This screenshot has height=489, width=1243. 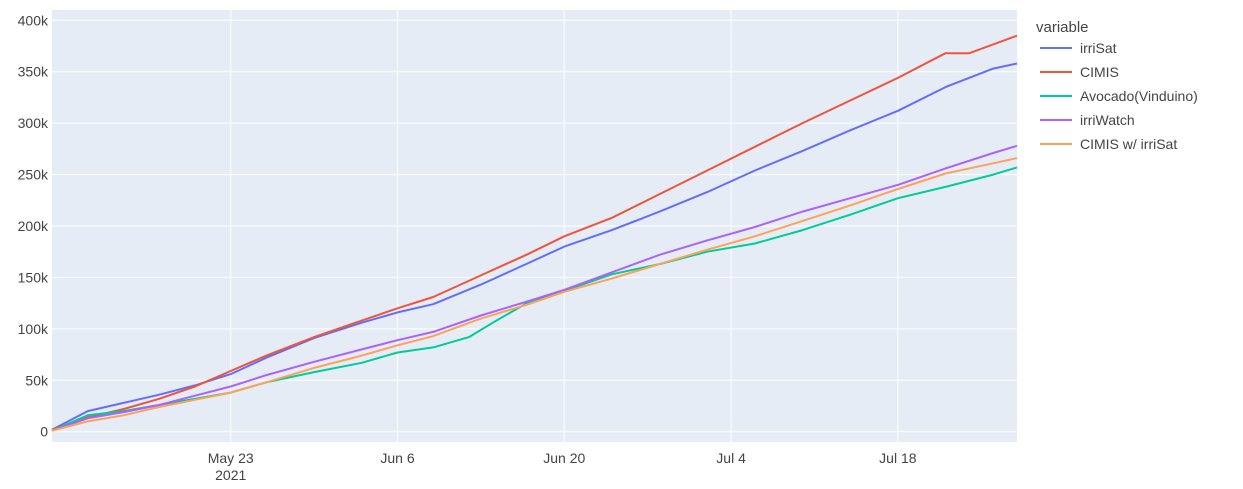 I want to click on legend-title: variable, so click(x=1062, y=27).